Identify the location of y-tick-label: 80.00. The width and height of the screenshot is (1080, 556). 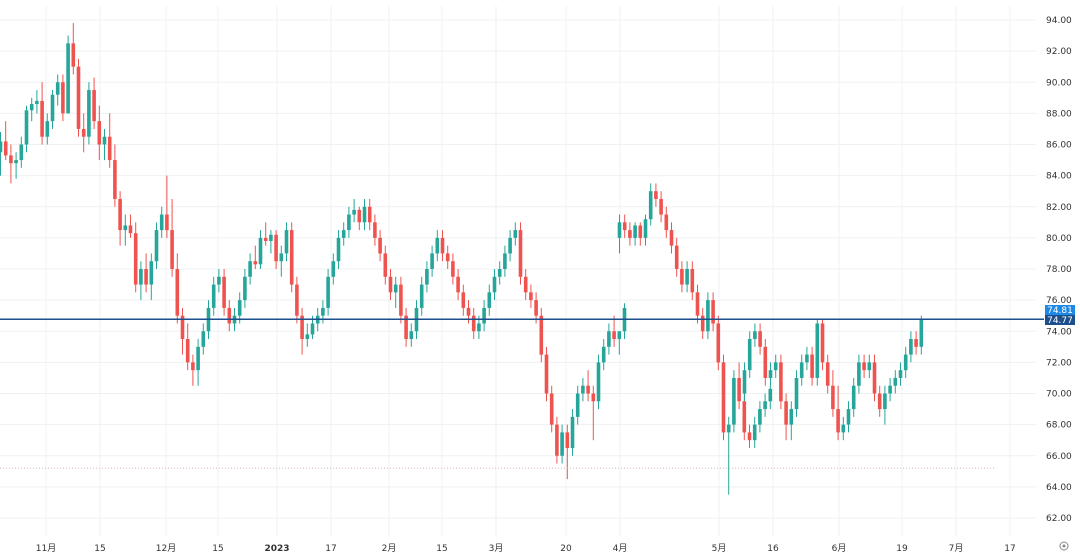
(1059, 239).